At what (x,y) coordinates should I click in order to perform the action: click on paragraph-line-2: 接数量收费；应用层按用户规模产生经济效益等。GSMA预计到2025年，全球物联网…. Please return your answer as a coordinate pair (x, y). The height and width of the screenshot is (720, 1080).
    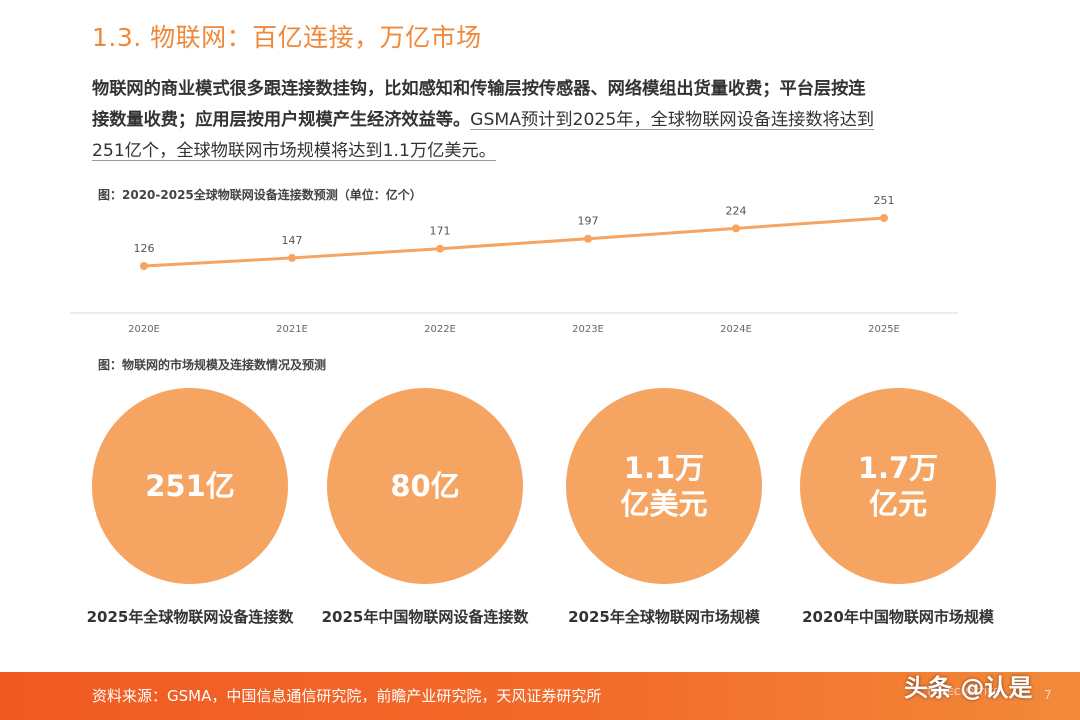
    Looking at the image, I should click on (538, 120).